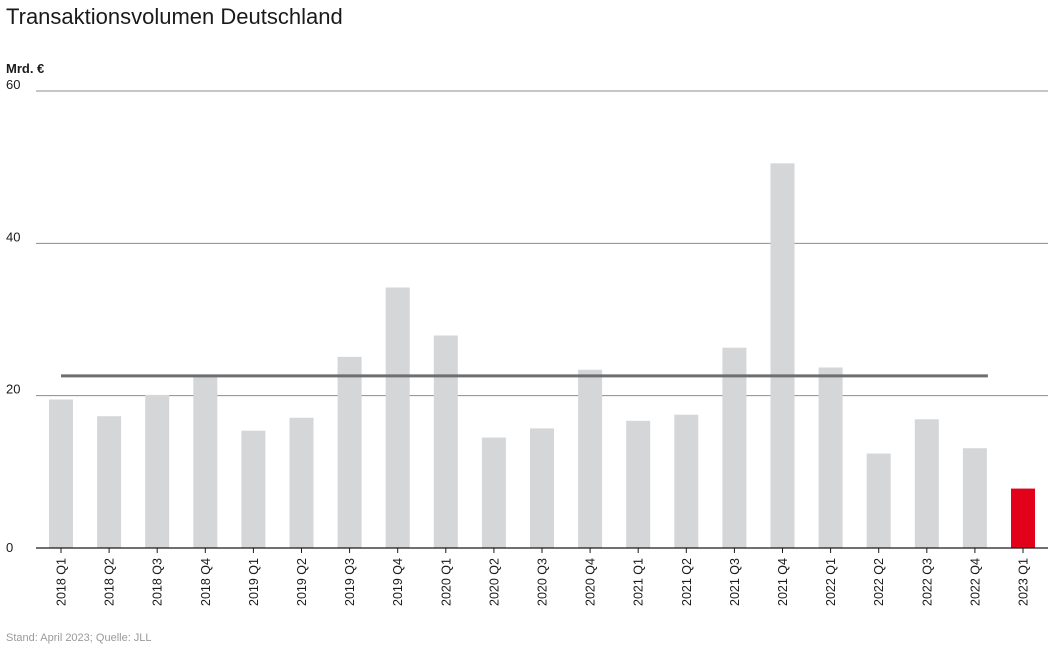  What do you see at coordinates (1024, 582) in the screenshot?
I see `x-tick-label: 2023 Q1` at bounding box center [1024, 582].